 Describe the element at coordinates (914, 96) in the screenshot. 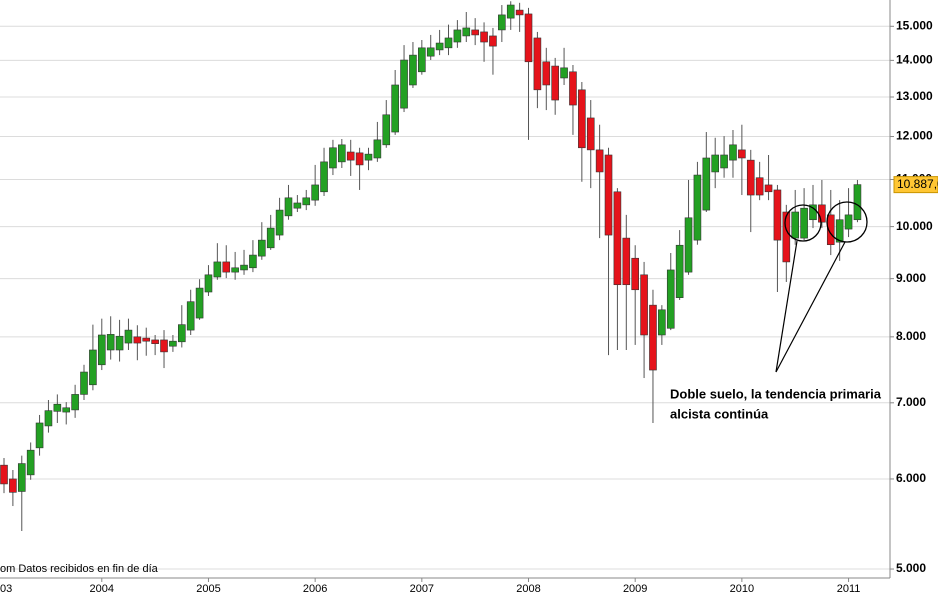

I see `y-tick-label: 13.000` at that location.